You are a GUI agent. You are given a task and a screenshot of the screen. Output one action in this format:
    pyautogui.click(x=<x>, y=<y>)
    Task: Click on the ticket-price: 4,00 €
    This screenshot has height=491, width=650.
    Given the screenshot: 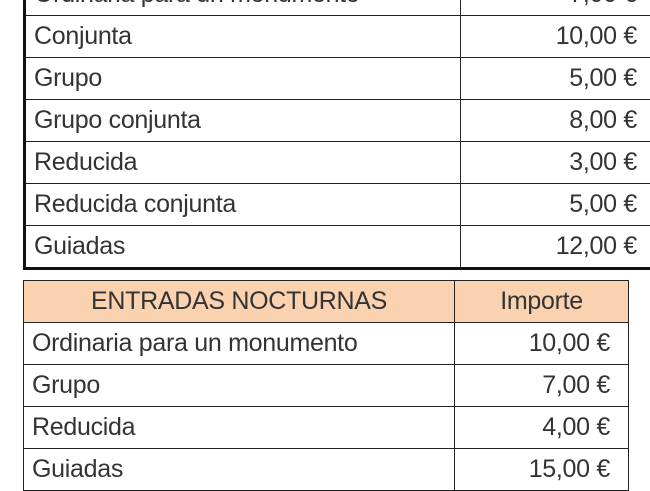 What is the action you would take?
    pyautogui.click(x=542, y=428)
    